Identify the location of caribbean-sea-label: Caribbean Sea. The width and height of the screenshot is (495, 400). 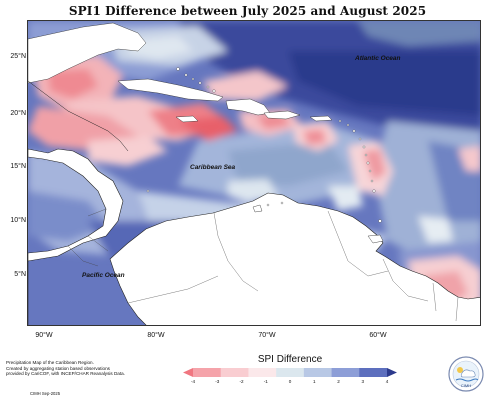
(213, 167).